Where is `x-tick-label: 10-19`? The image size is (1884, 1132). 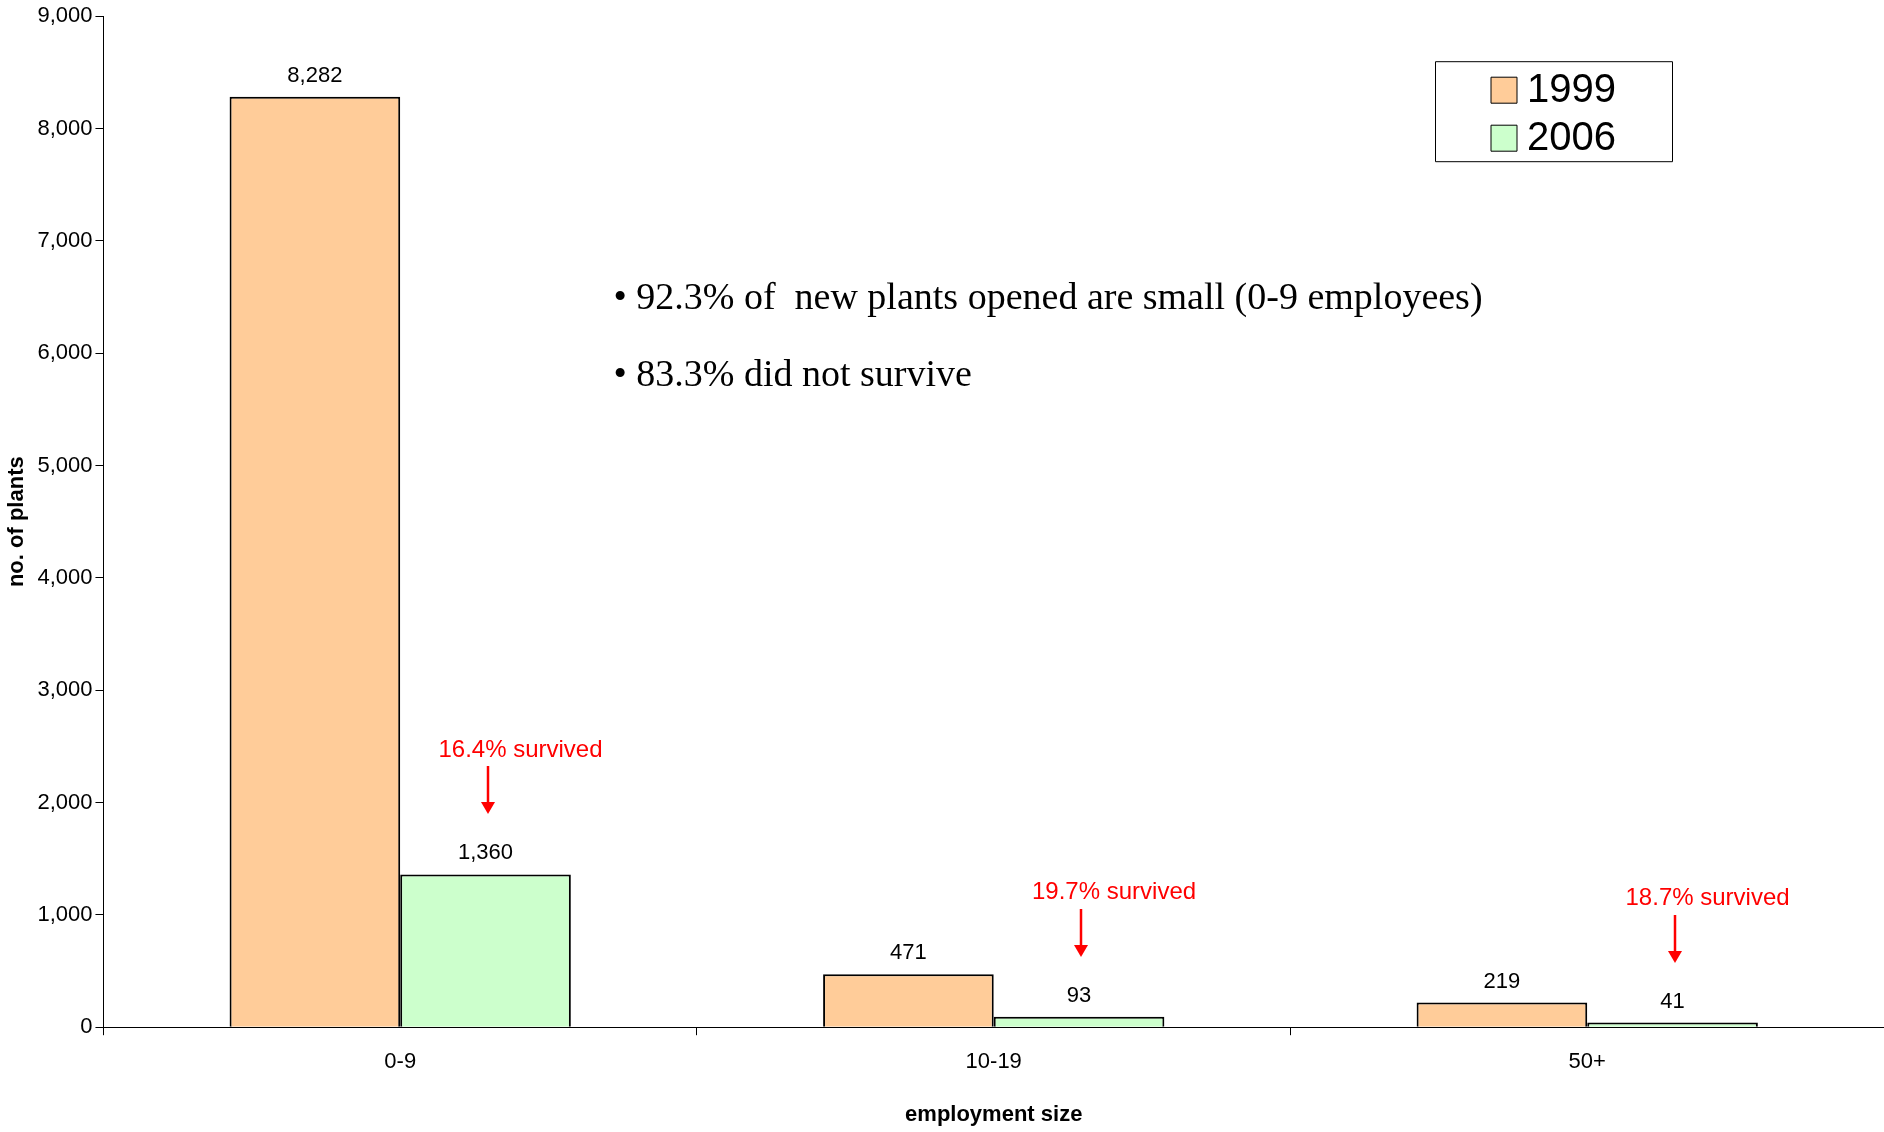 x-tick-label: 10-19 is located at coordinates (993, 1061).